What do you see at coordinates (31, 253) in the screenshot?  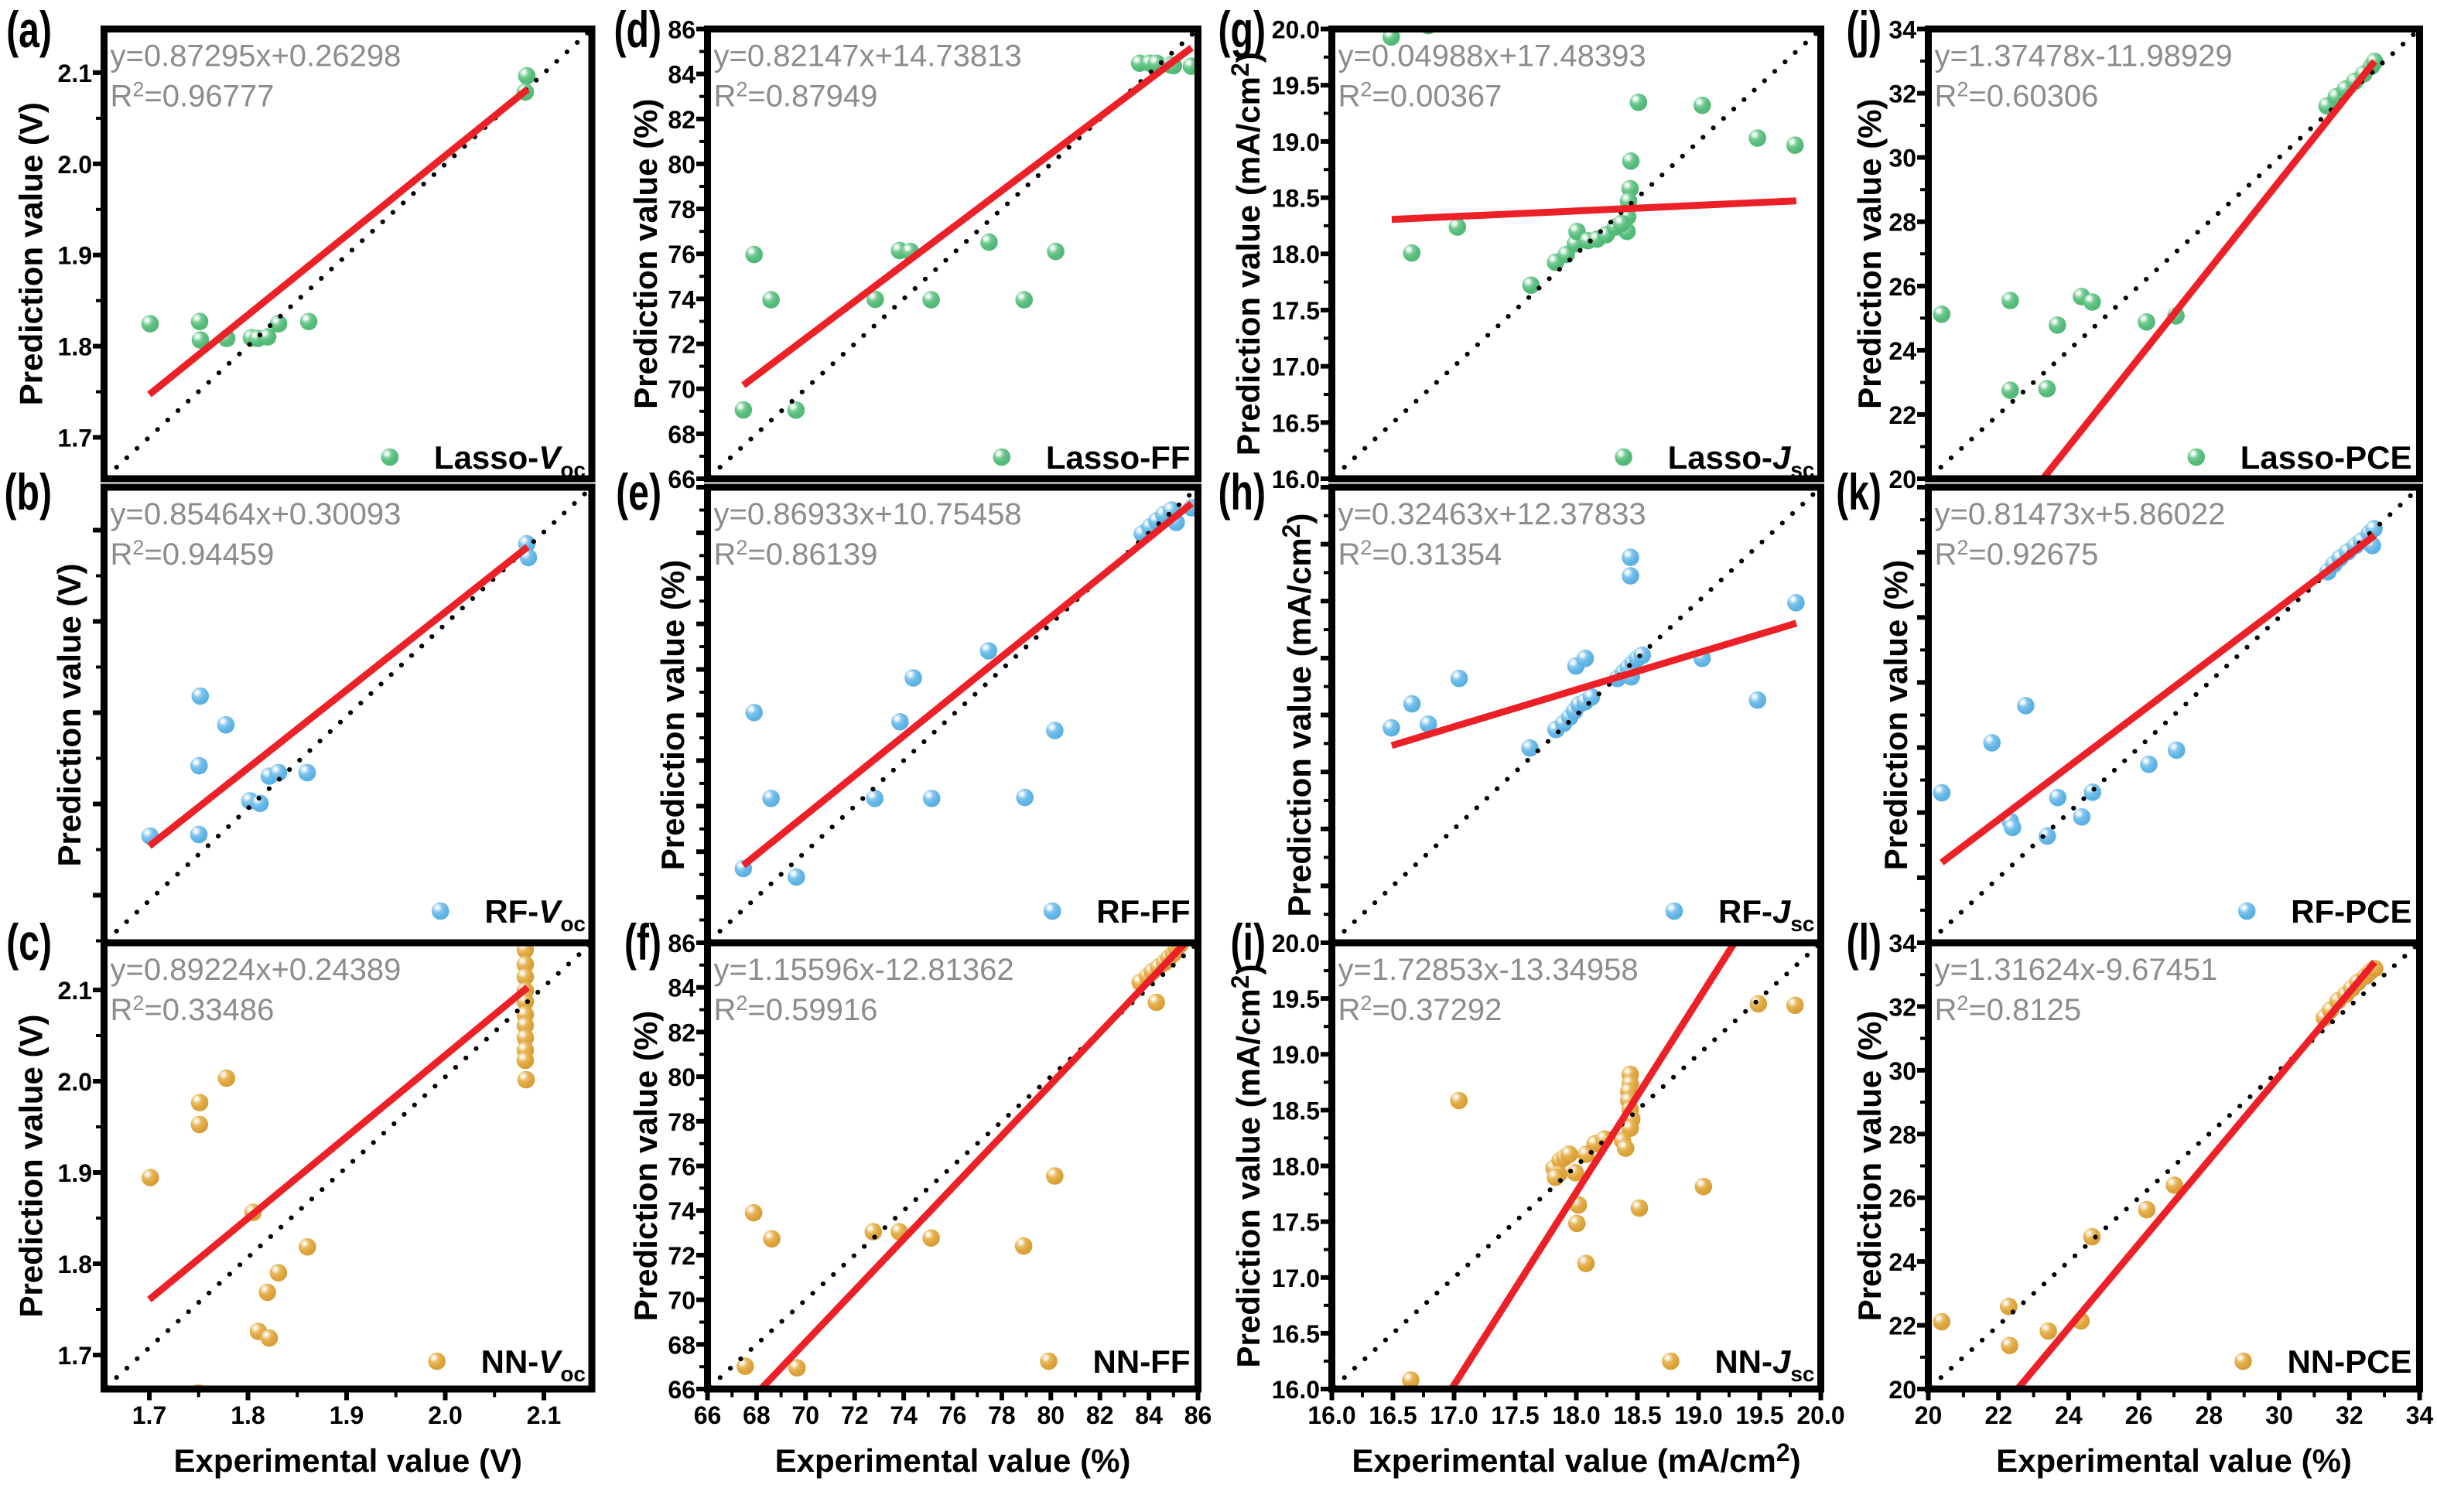 I see `svg-text: Prediction value (V)` at bounding box center [31, 253].